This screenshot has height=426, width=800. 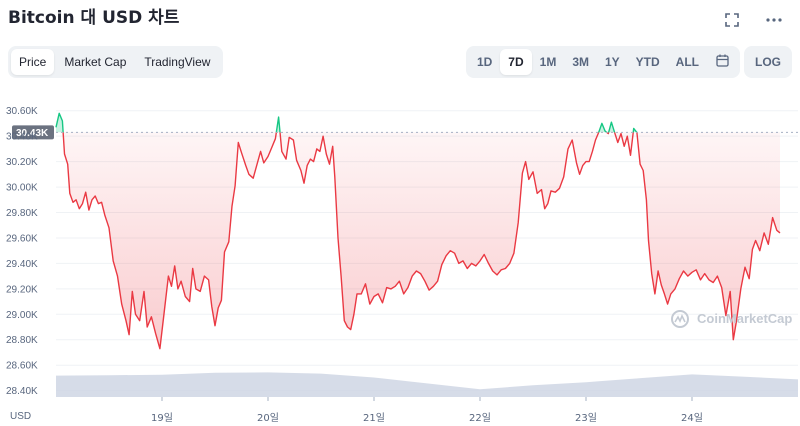 I want to click on reference-price-label: 30.43K, so click(x=32, y=133).